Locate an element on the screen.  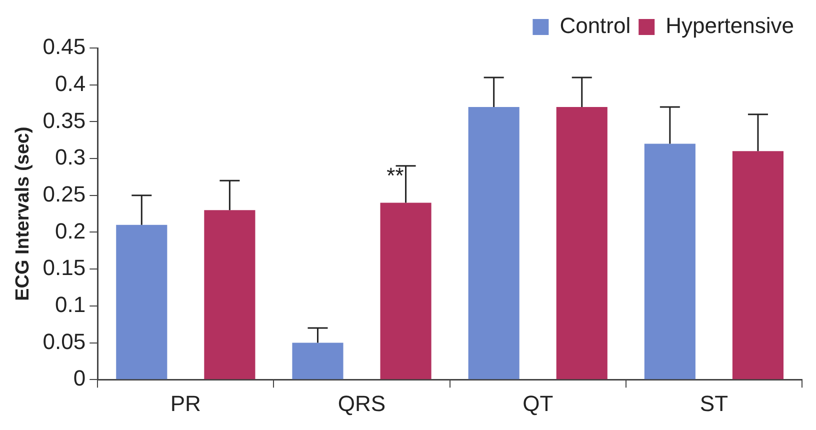
x-tick-label: ST is located at coordinates (714, 403).